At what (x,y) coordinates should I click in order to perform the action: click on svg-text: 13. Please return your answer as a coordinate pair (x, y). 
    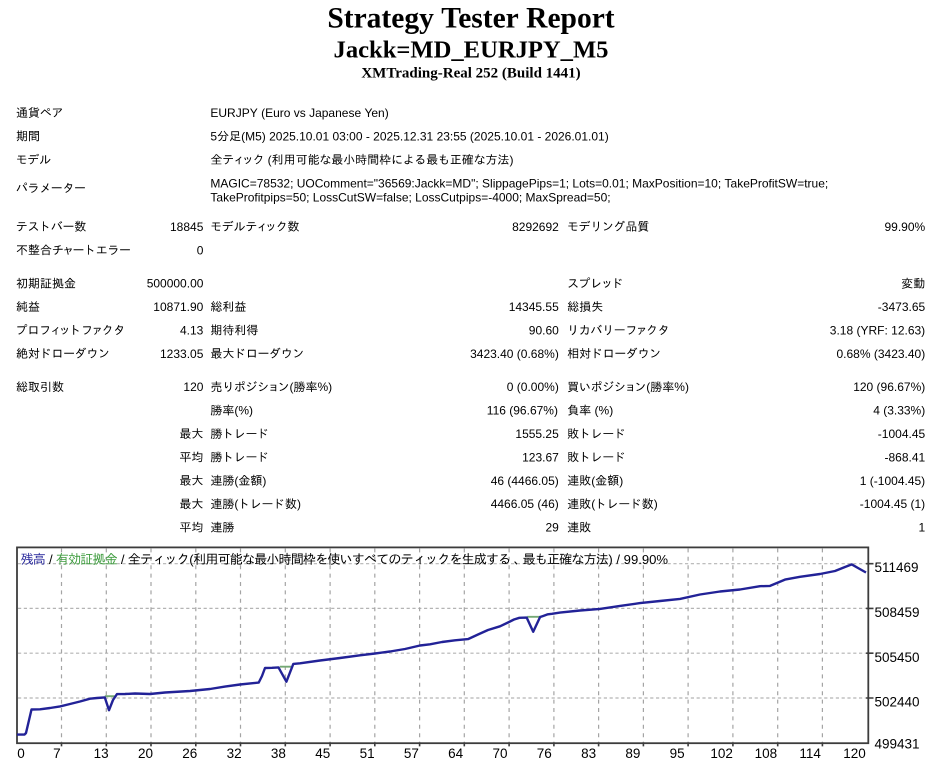
    Looking at the image, I should click on (101, 753).